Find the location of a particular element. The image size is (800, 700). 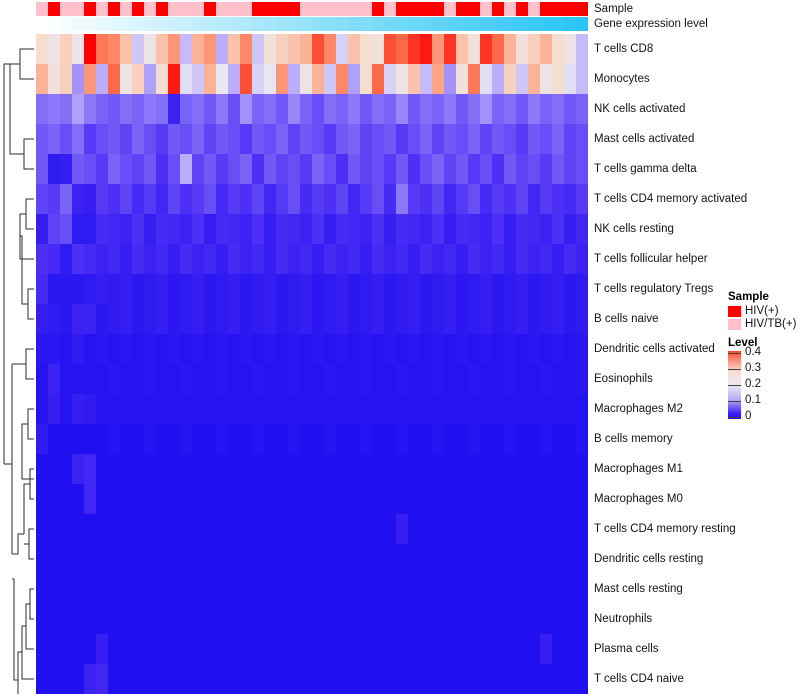

level-tick-label: 0.2 is located at coordinates (753, 384).